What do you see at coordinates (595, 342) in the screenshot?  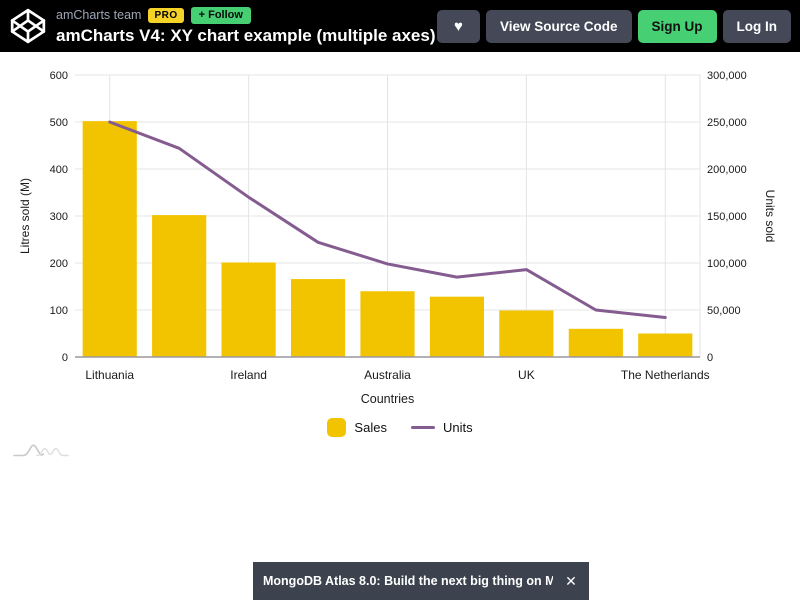 I see `bar-Belgium` at bounding box center [595, 342].